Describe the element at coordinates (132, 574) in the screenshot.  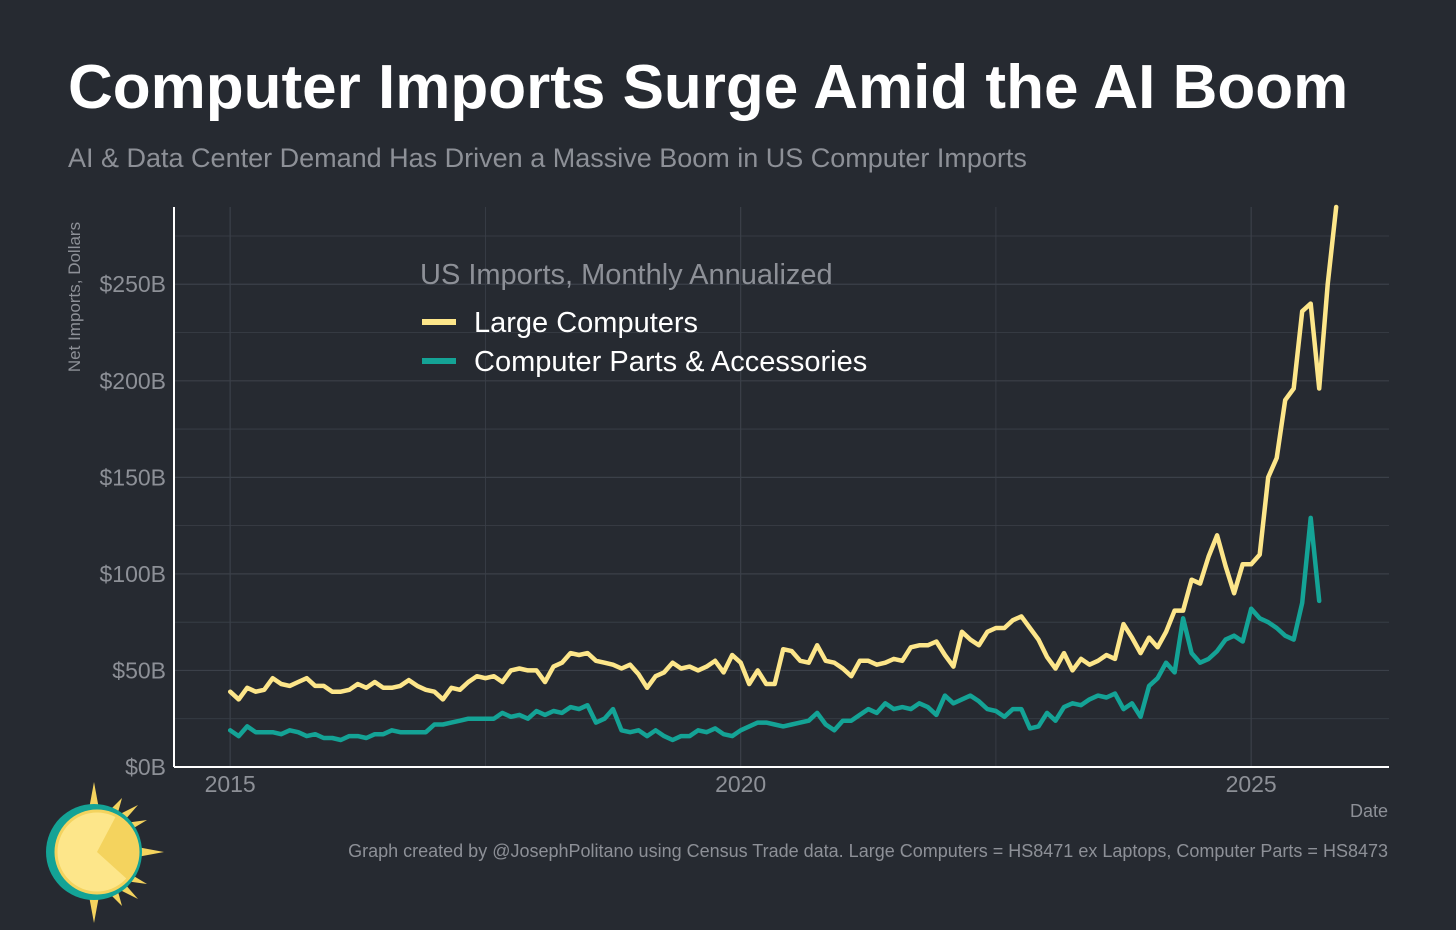
I see `y-tick-label: $100B` at that location.